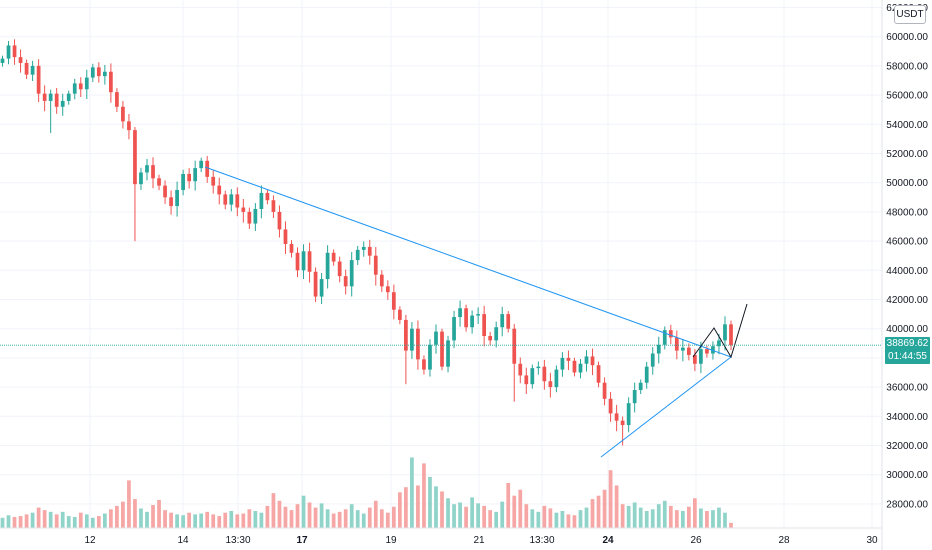 This screenshot has width=932, height=550. What do you see at coordinates (907, 37) in the screenshot?
I see `y-tick-label: 60000.00` at bounding box center [907, 37].